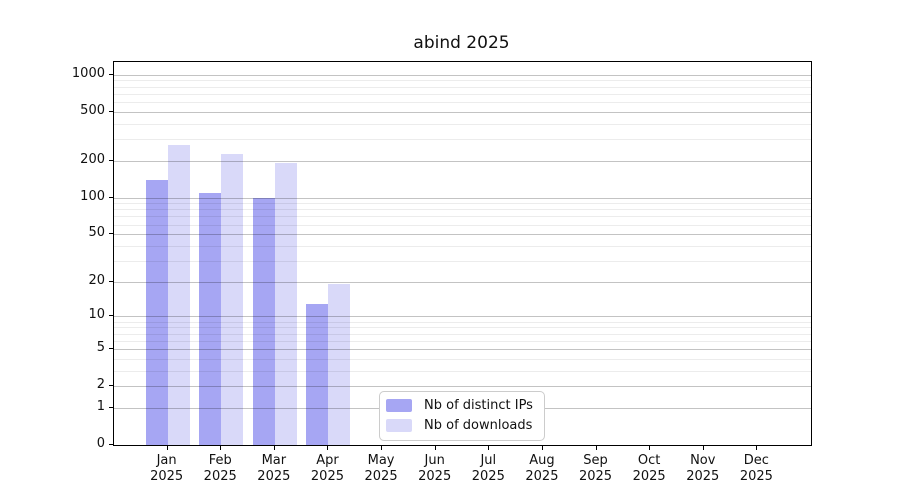 The width and height of the screenshot is (900, 500). What do you see at coordinates (435, 469) in the screenshot?
I see `x-tick-label: Jun 2025` at bounding box center [435, 469].